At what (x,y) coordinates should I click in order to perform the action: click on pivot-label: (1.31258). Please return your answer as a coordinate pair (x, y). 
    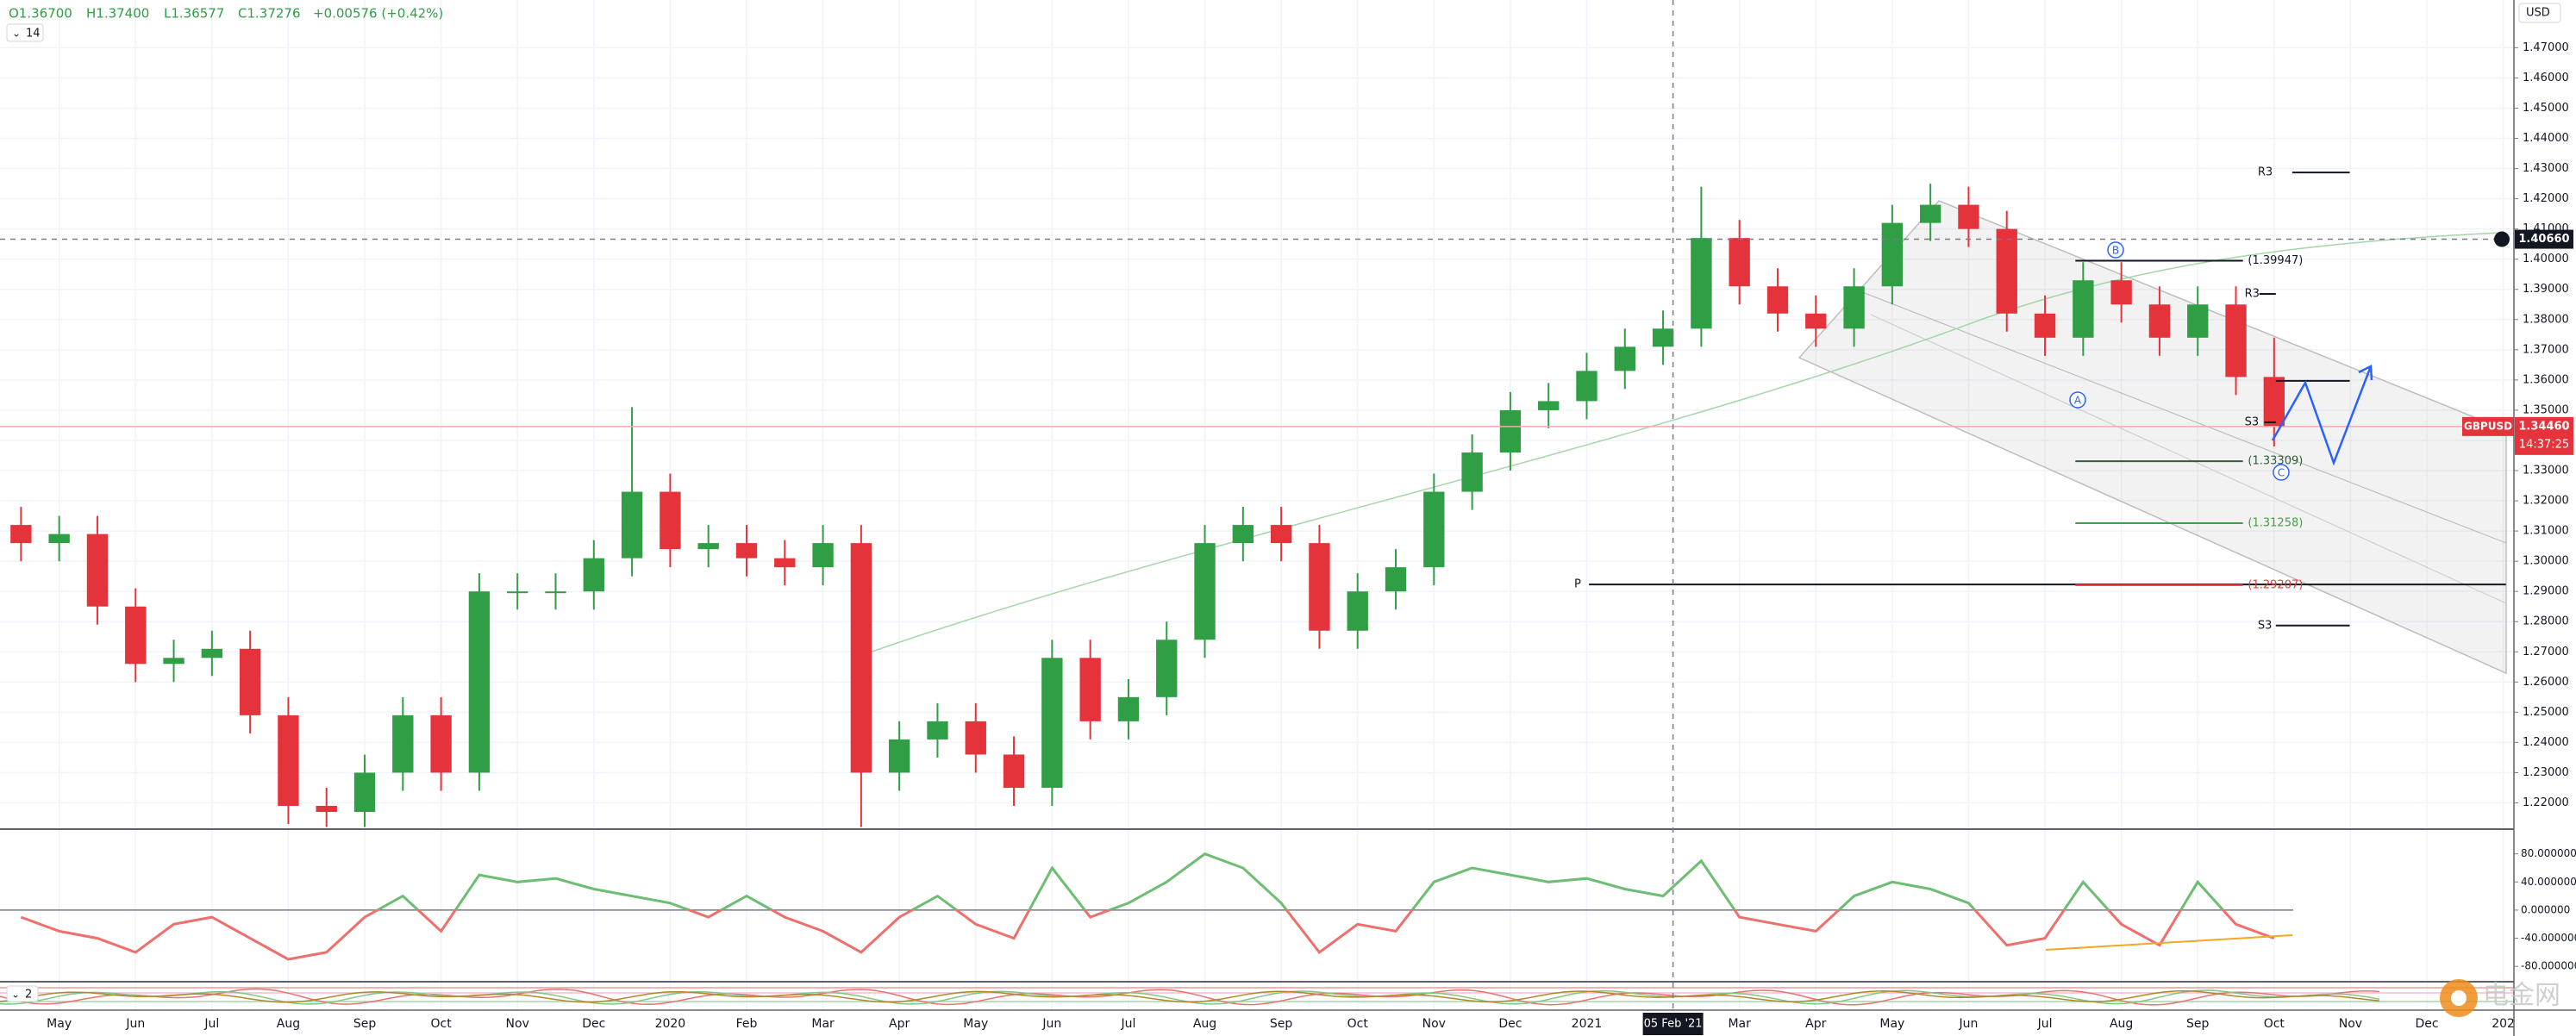
    Looking at the image, I should click on (2275, 523).